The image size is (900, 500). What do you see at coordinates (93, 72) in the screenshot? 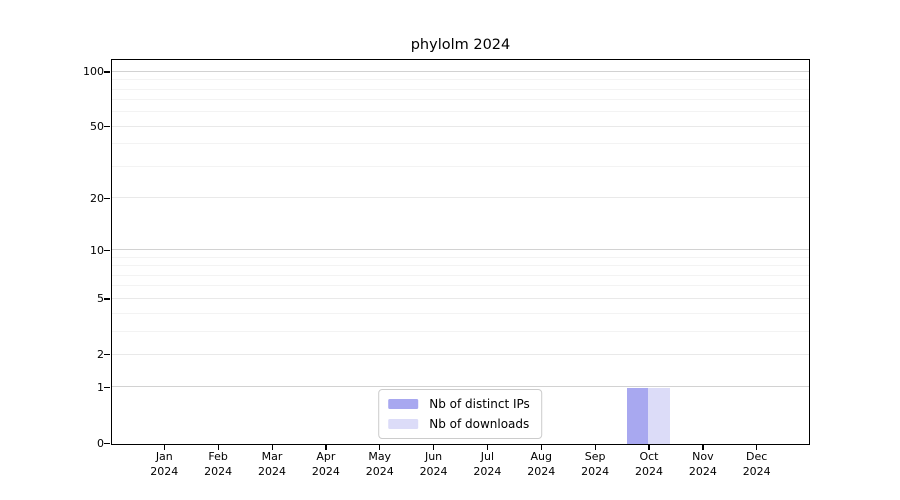
I see `y-tick-label-100: 100` at bounding box center [93, 72].